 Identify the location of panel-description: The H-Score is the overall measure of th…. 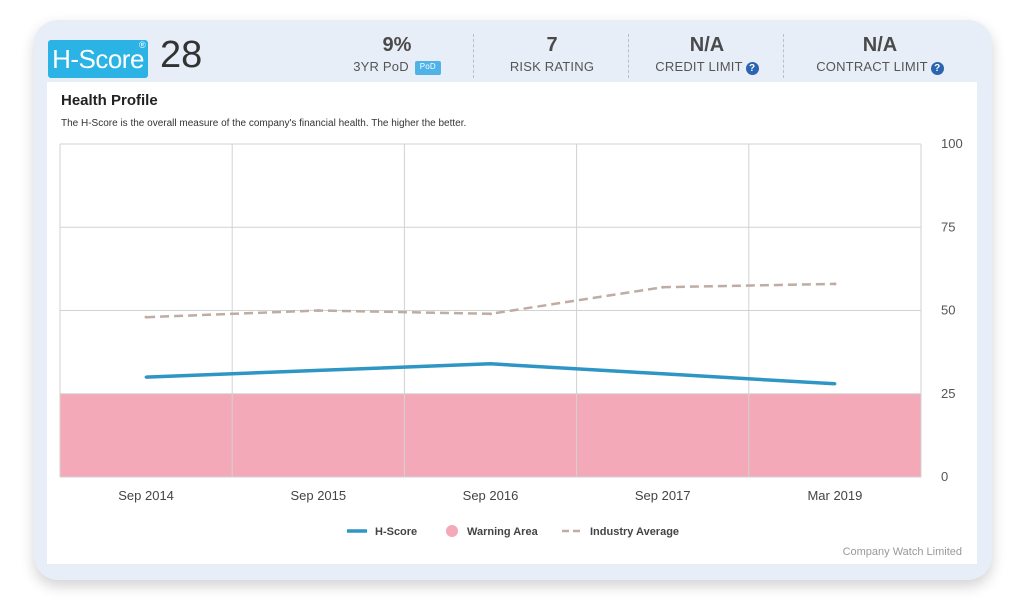
(264, 123).